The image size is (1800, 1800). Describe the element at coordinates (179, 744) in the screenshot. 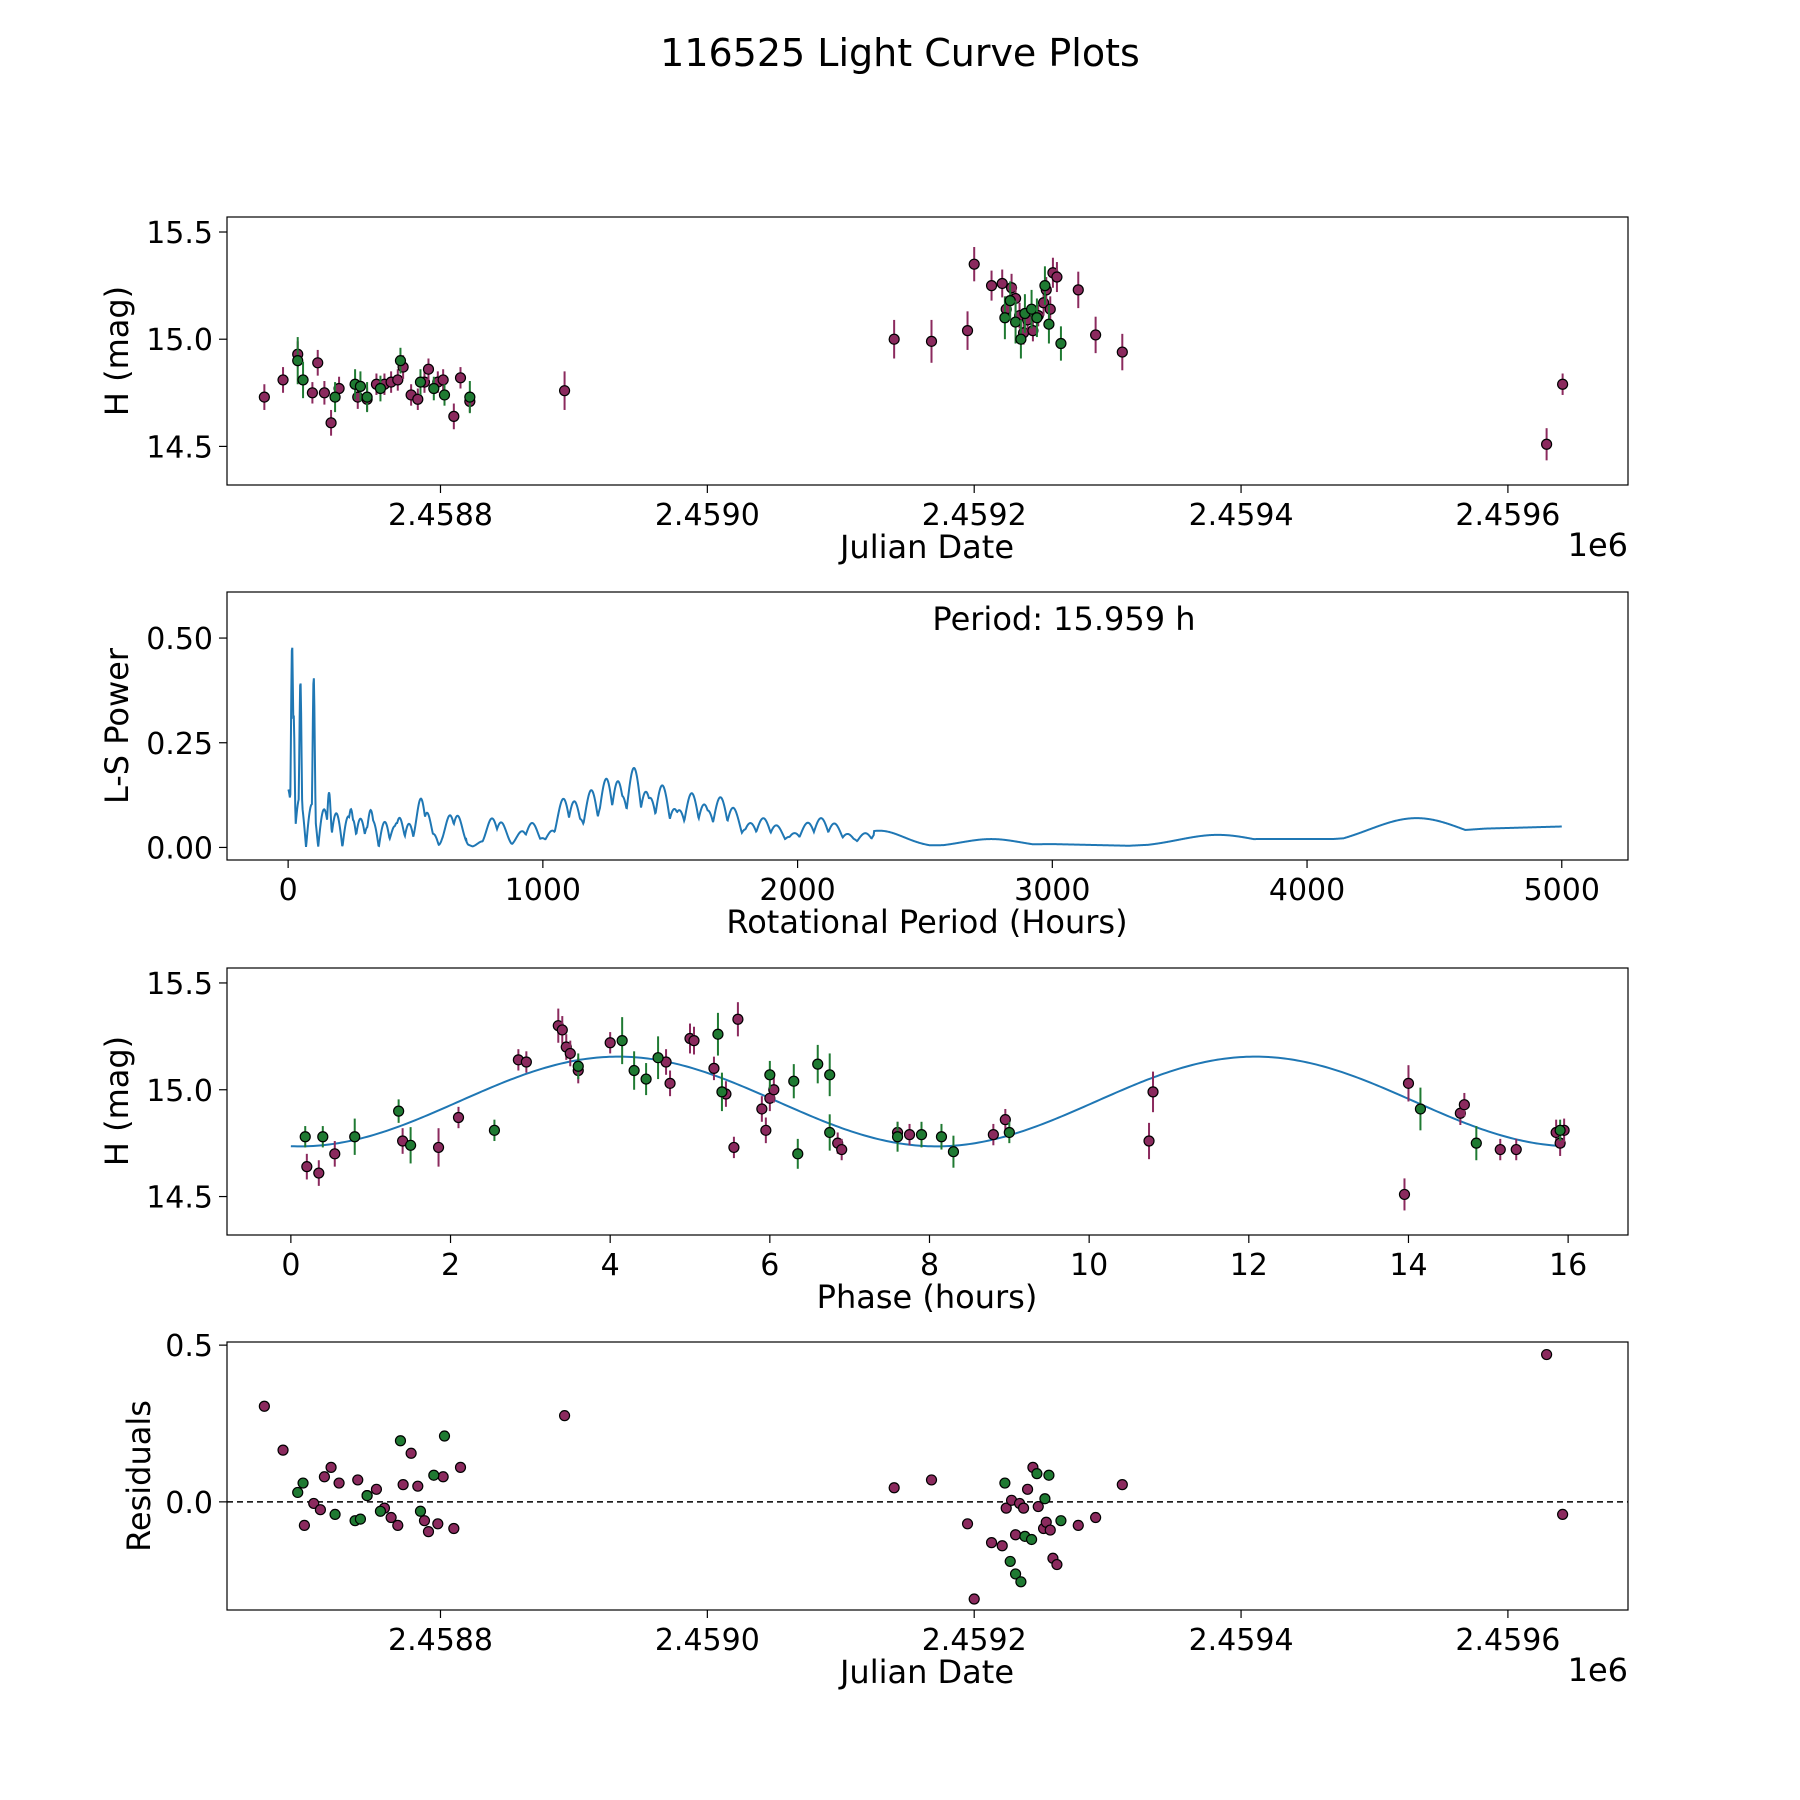

I see `periodogram-ytick-label: 0.25` at that location.